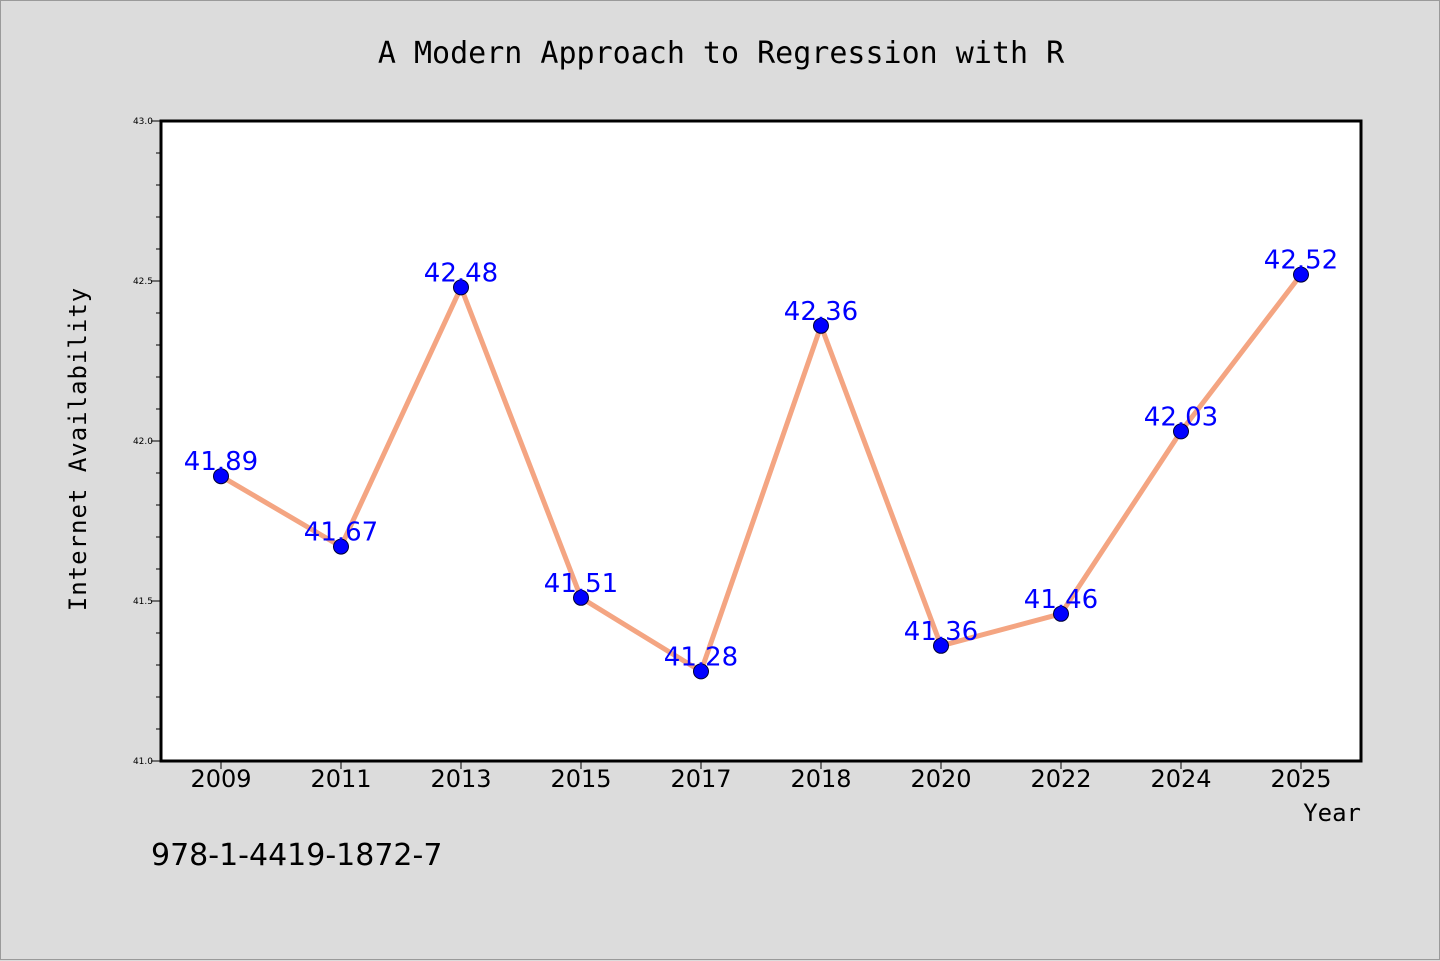 The width and height of the screenshot is (1440, 961). What do you see at coordinates (78, 449) in the screenshot?
I see `y-axis-label: Internet Availability` at bounding box center [78, 449].